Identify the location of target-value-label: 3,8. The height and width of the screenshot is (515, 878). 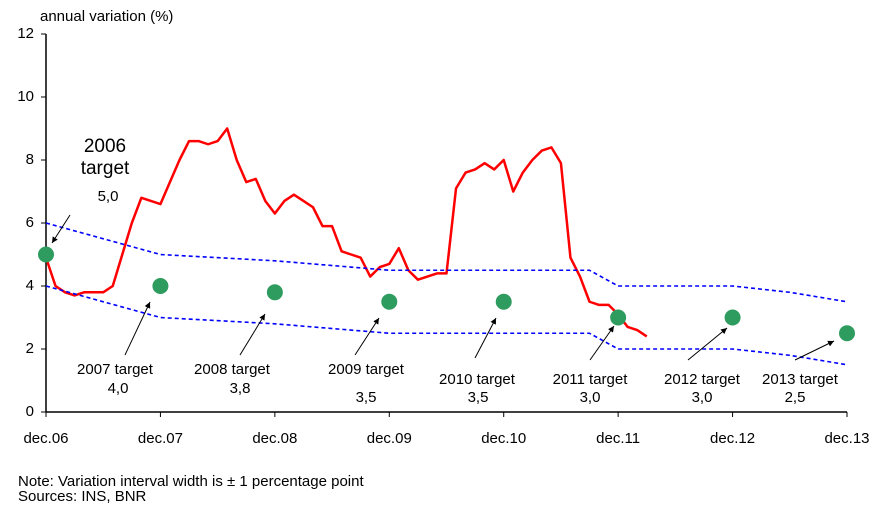
(240, 388).